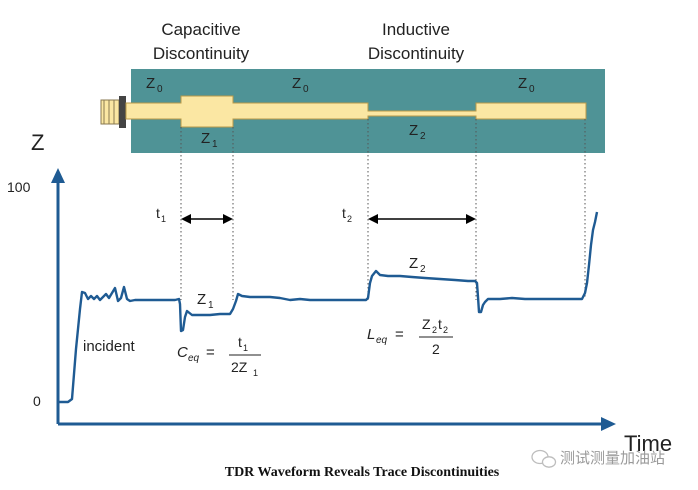  Describe the element at coordinates (219, 356) in the screenshot. I see `ceq-formula: C eq = t 1 2Z 1` at that location.